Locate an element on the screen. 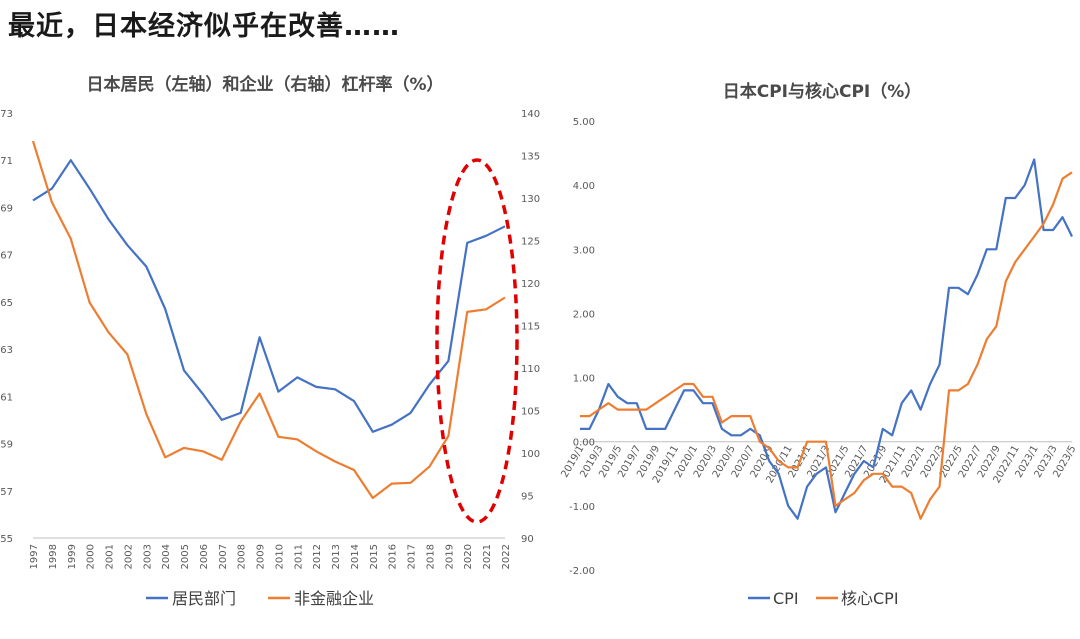 This screenshot has height=639, width=1080. x-axis-tick-label: 2020 is located at coordinates (468, 556).